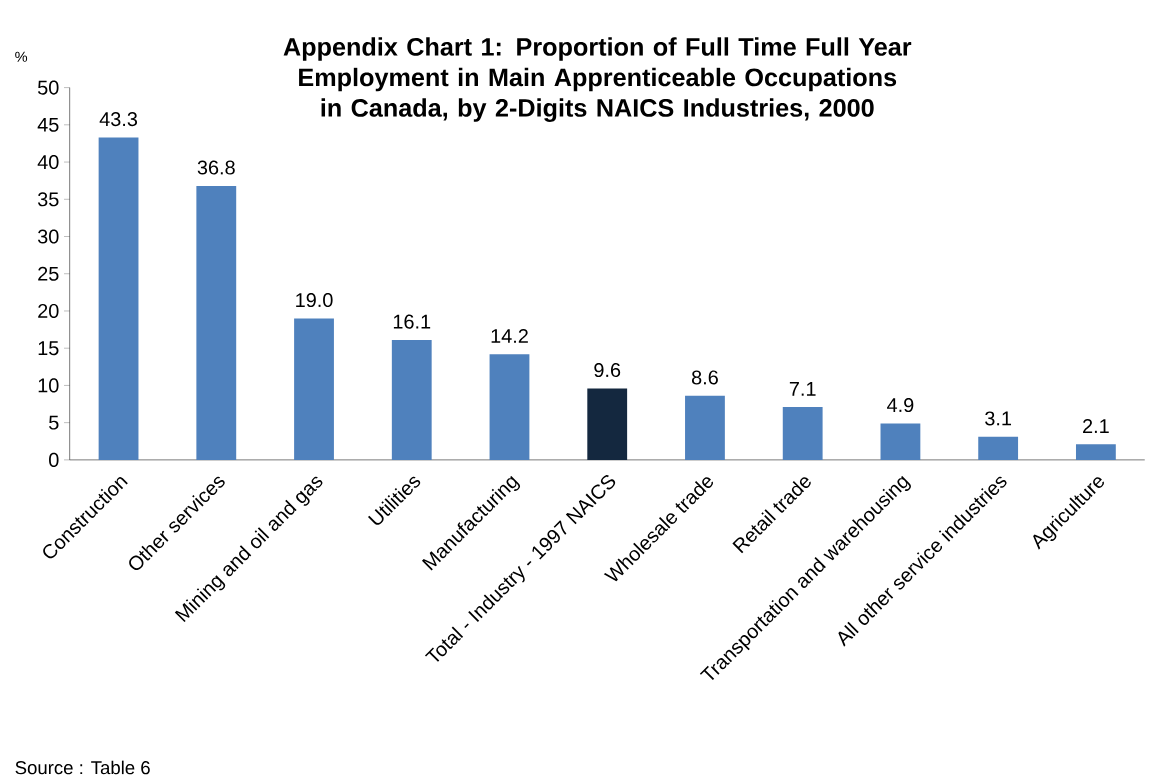 Image resolution: width=1151 pixels, height=781 pixels. What do you see at coordinates (21, 56) in the screenshot?
I see `y-axis-title: %` at bounding box center [21, 56].